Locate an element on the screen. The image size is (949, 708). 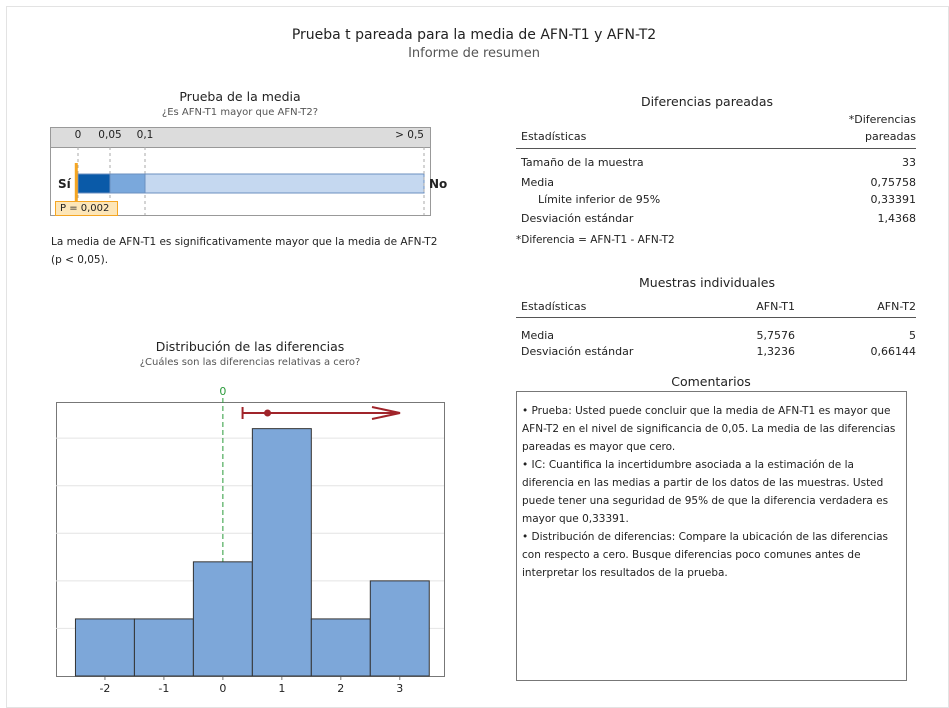
x-tick-label: 1 is located at coordinates (281, 688).